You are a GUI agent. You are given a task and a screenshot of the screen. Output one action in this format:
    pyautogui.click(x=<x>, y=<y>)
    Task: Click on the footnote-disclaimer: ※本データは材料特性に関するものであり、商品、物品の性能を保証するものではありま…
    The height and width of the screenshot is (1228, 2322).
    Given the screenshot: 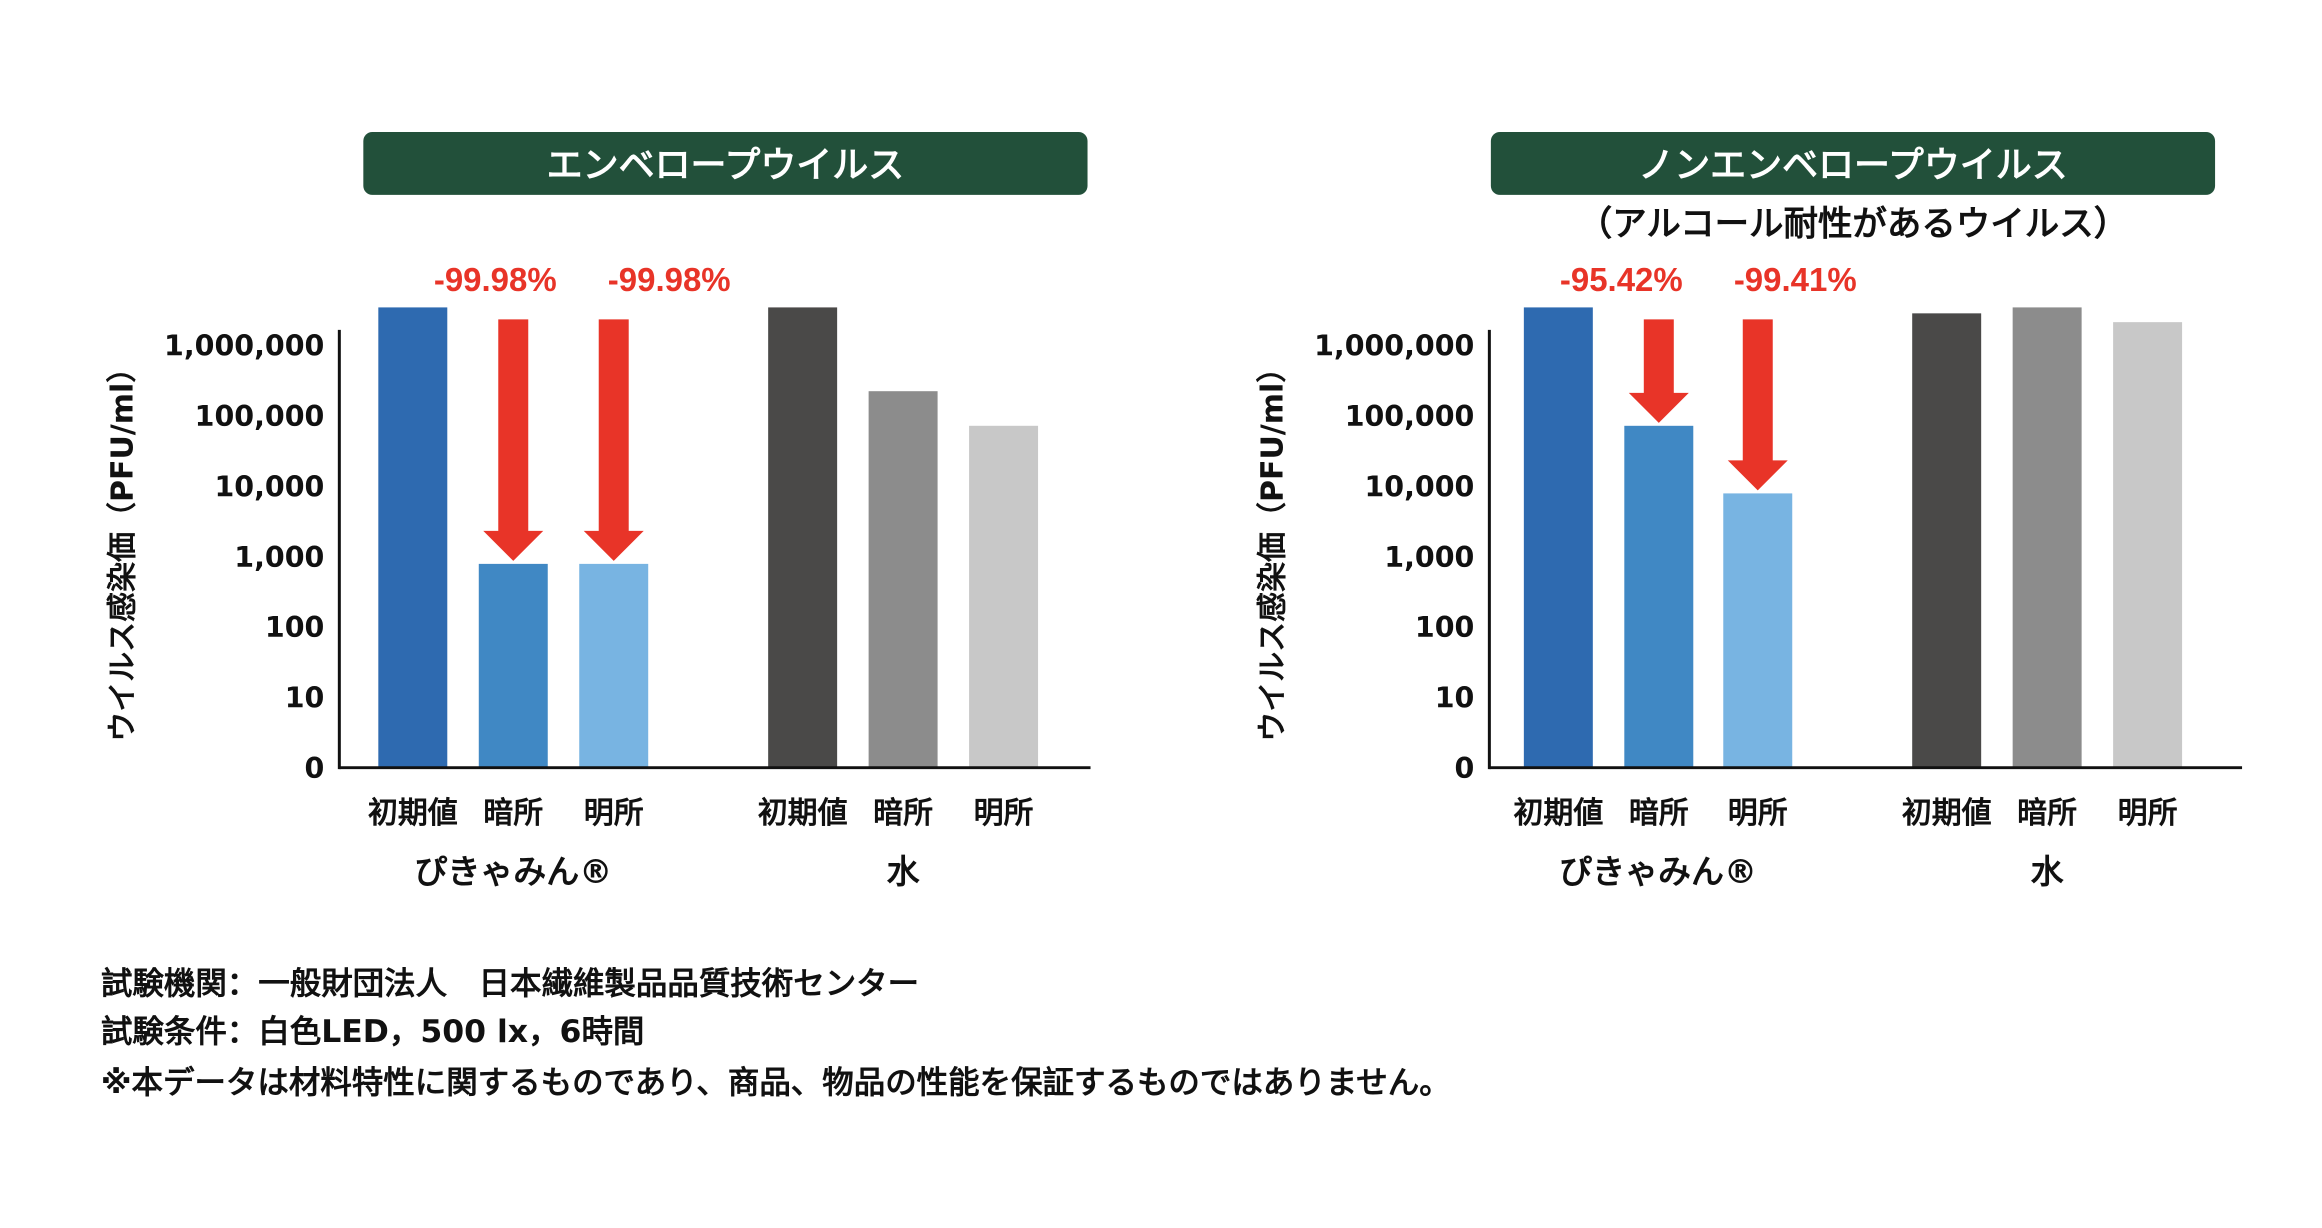 What is the action you would take?
    pyautogui.click(x=776, y=1082)
    